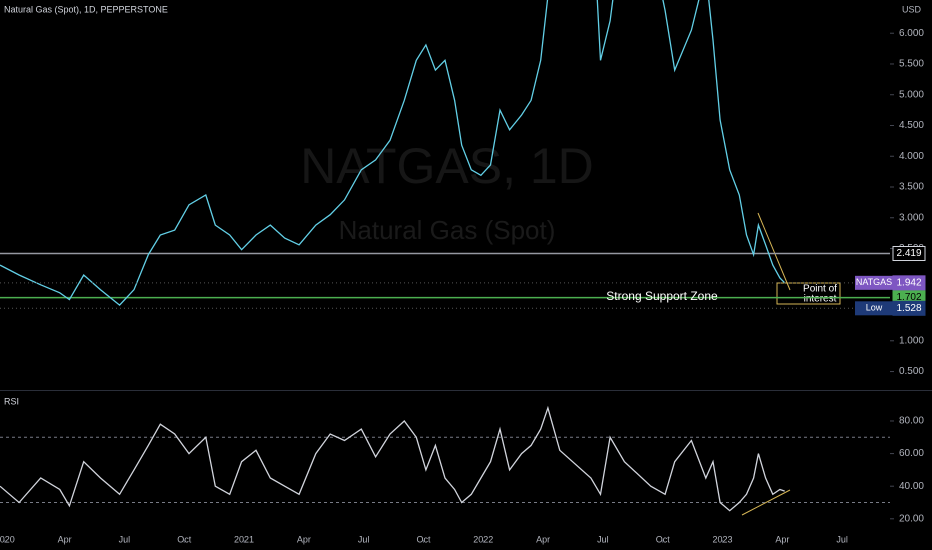  I want to click on y-tick-label: 20.00, so click(911, 518).